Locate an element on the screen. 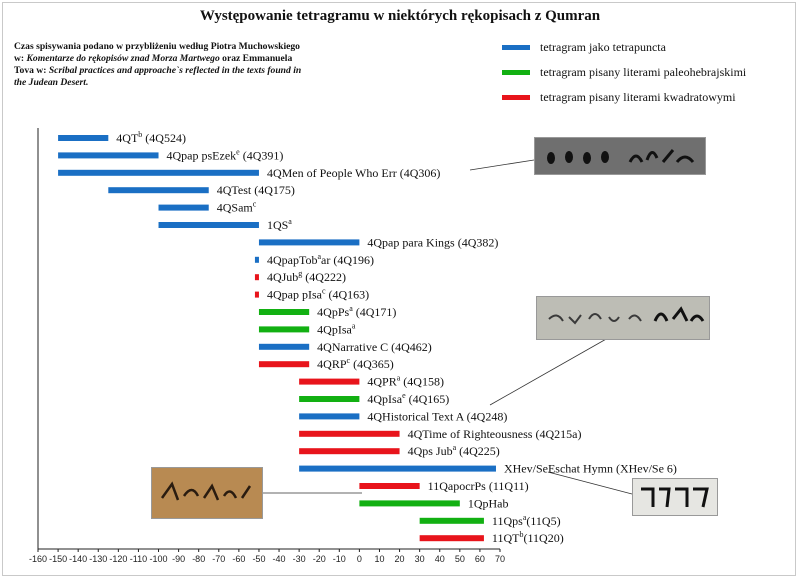 The width and height of the screenshot is (800, 580). leader-line is located at coordinates (502, 165).